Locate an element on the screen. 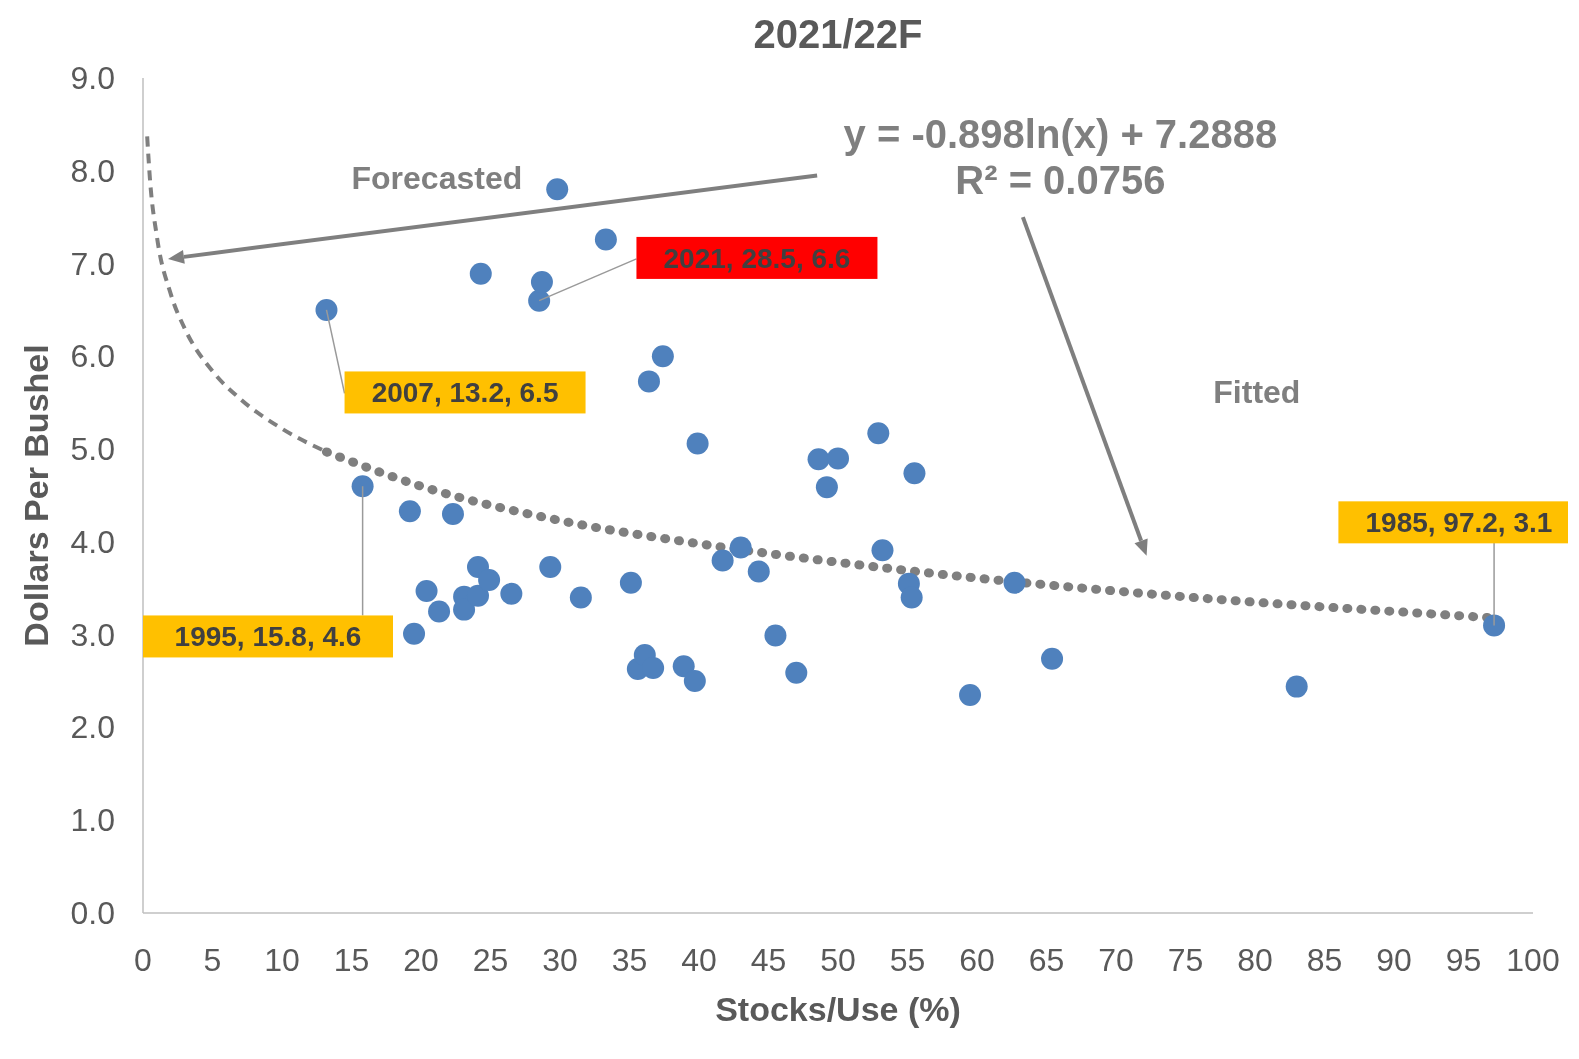 The image size is (1579, 1059). y-tick-label: 1.0 is located at coordinates (92, 820).